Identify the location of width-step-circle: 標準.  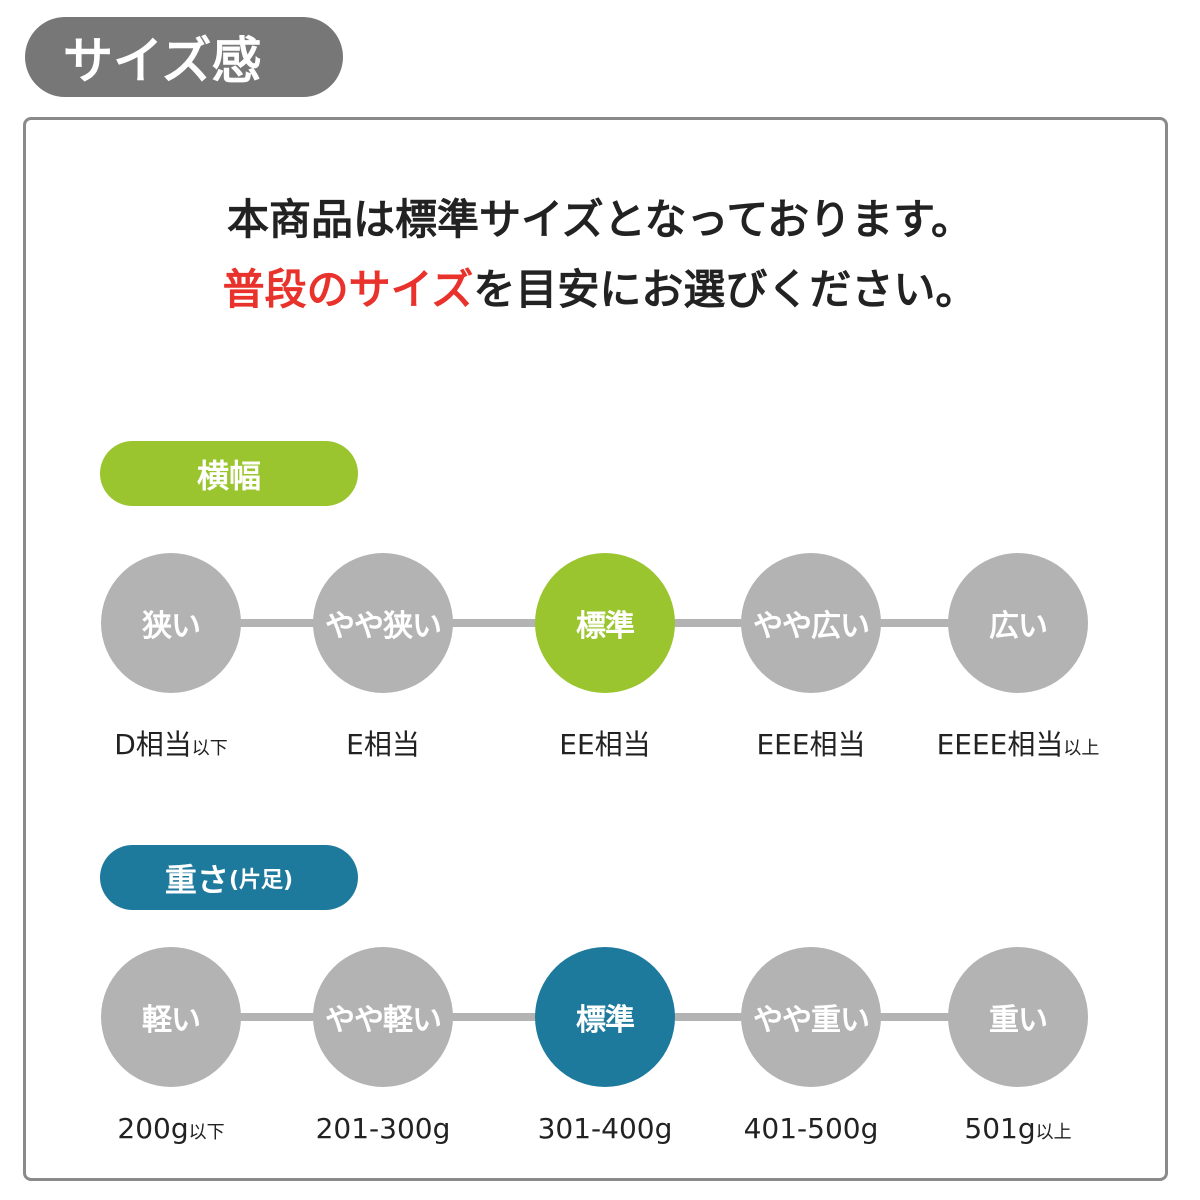
(605, 623).